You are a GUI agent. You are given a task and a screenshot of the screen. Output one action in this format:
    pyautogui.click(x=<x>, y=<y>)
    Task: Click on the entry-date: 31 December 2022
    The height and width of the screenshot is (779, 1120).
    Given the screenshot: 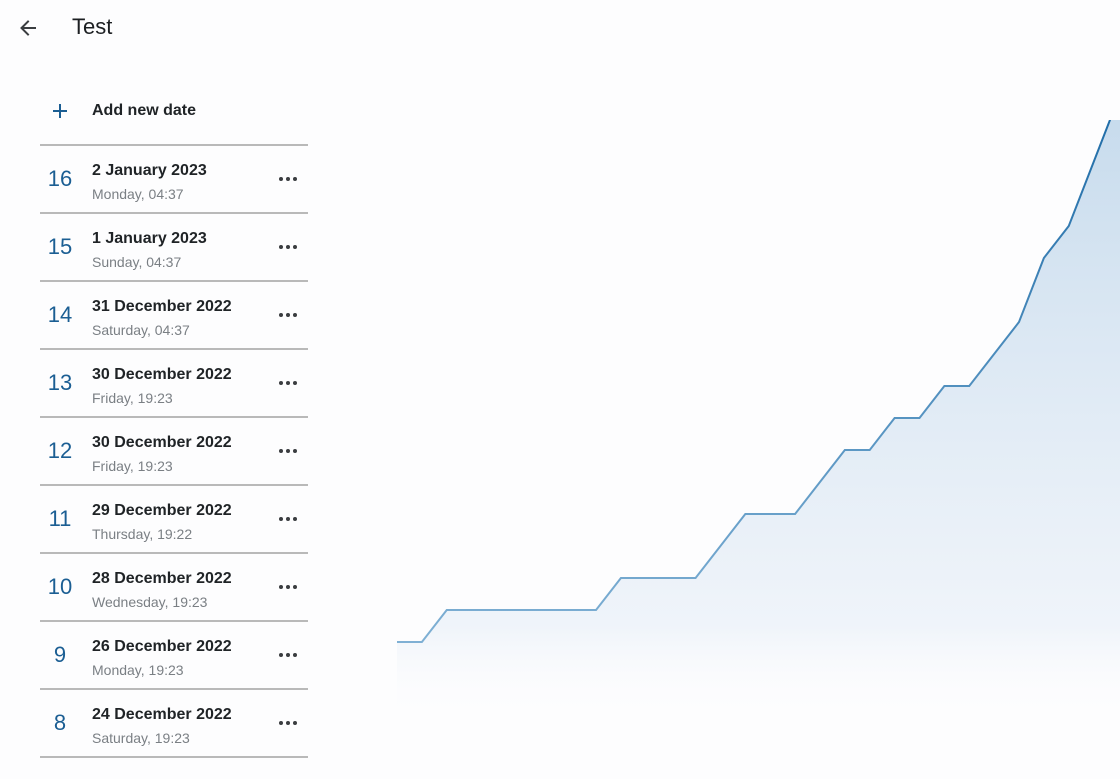 What is the action you would take?
    pyautogui.click(x=162, y=306)
    